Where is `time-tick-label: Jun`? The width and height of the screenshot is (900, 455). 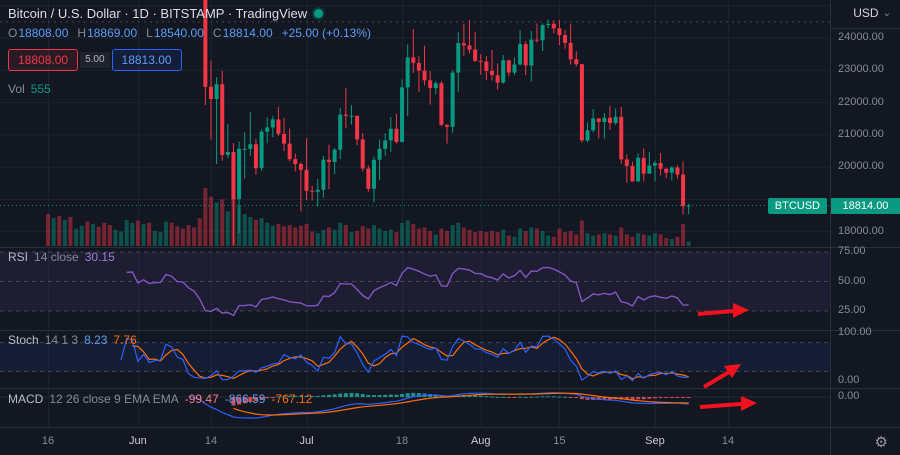
time-tick-label: Jun is located at coordinates (138, 441).